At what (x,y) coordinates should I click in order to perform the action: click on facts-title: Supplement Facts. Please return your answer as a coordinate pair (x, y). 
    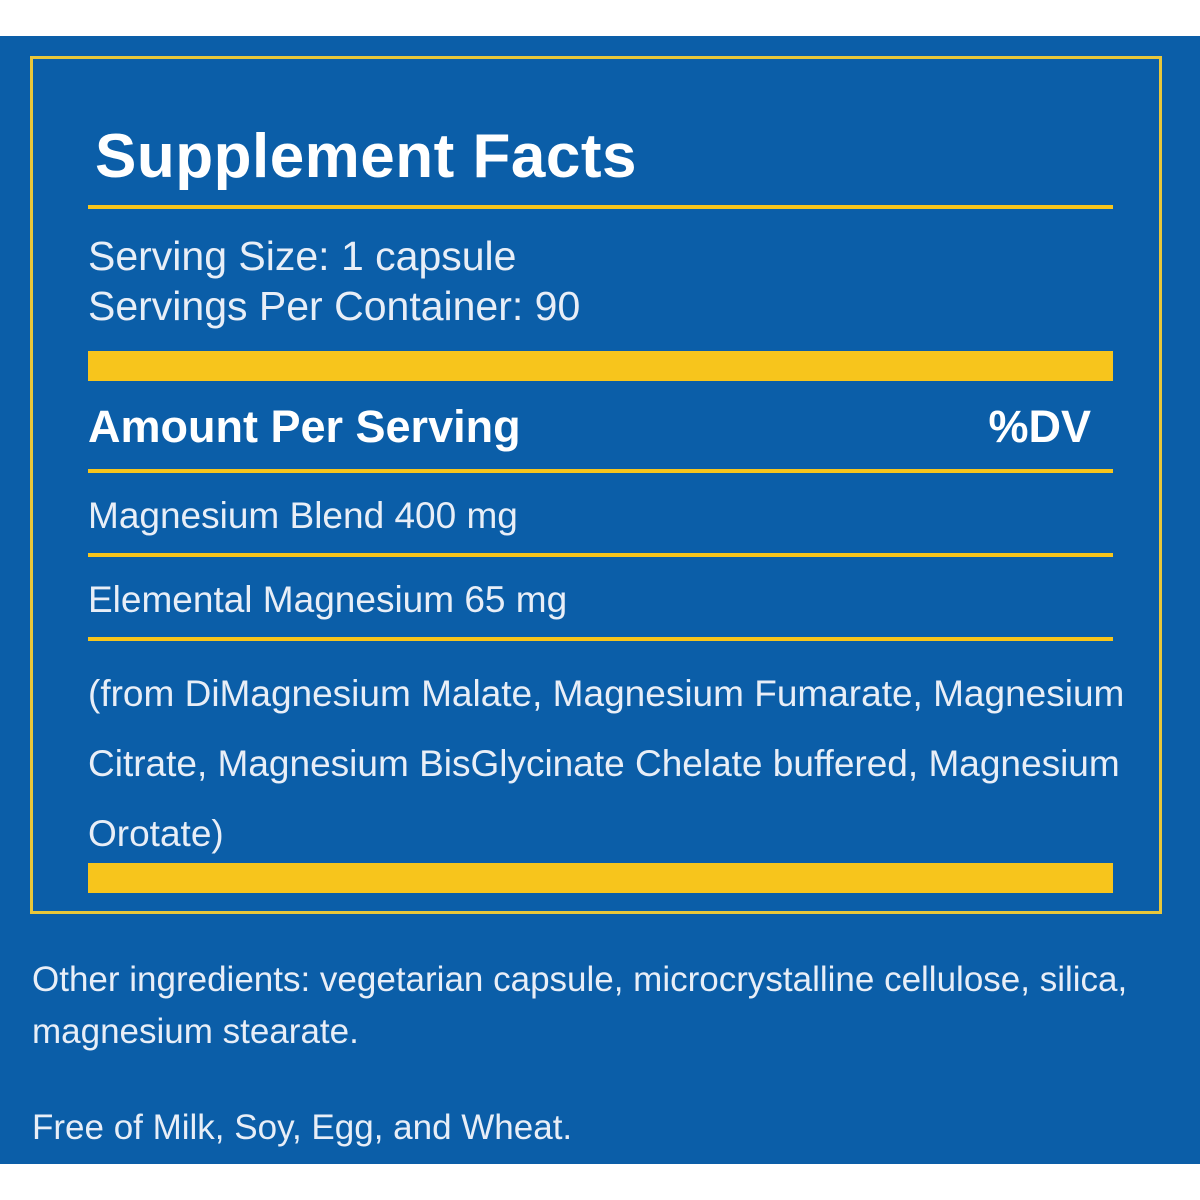
    Looking at the image, I should click on (366, 156).